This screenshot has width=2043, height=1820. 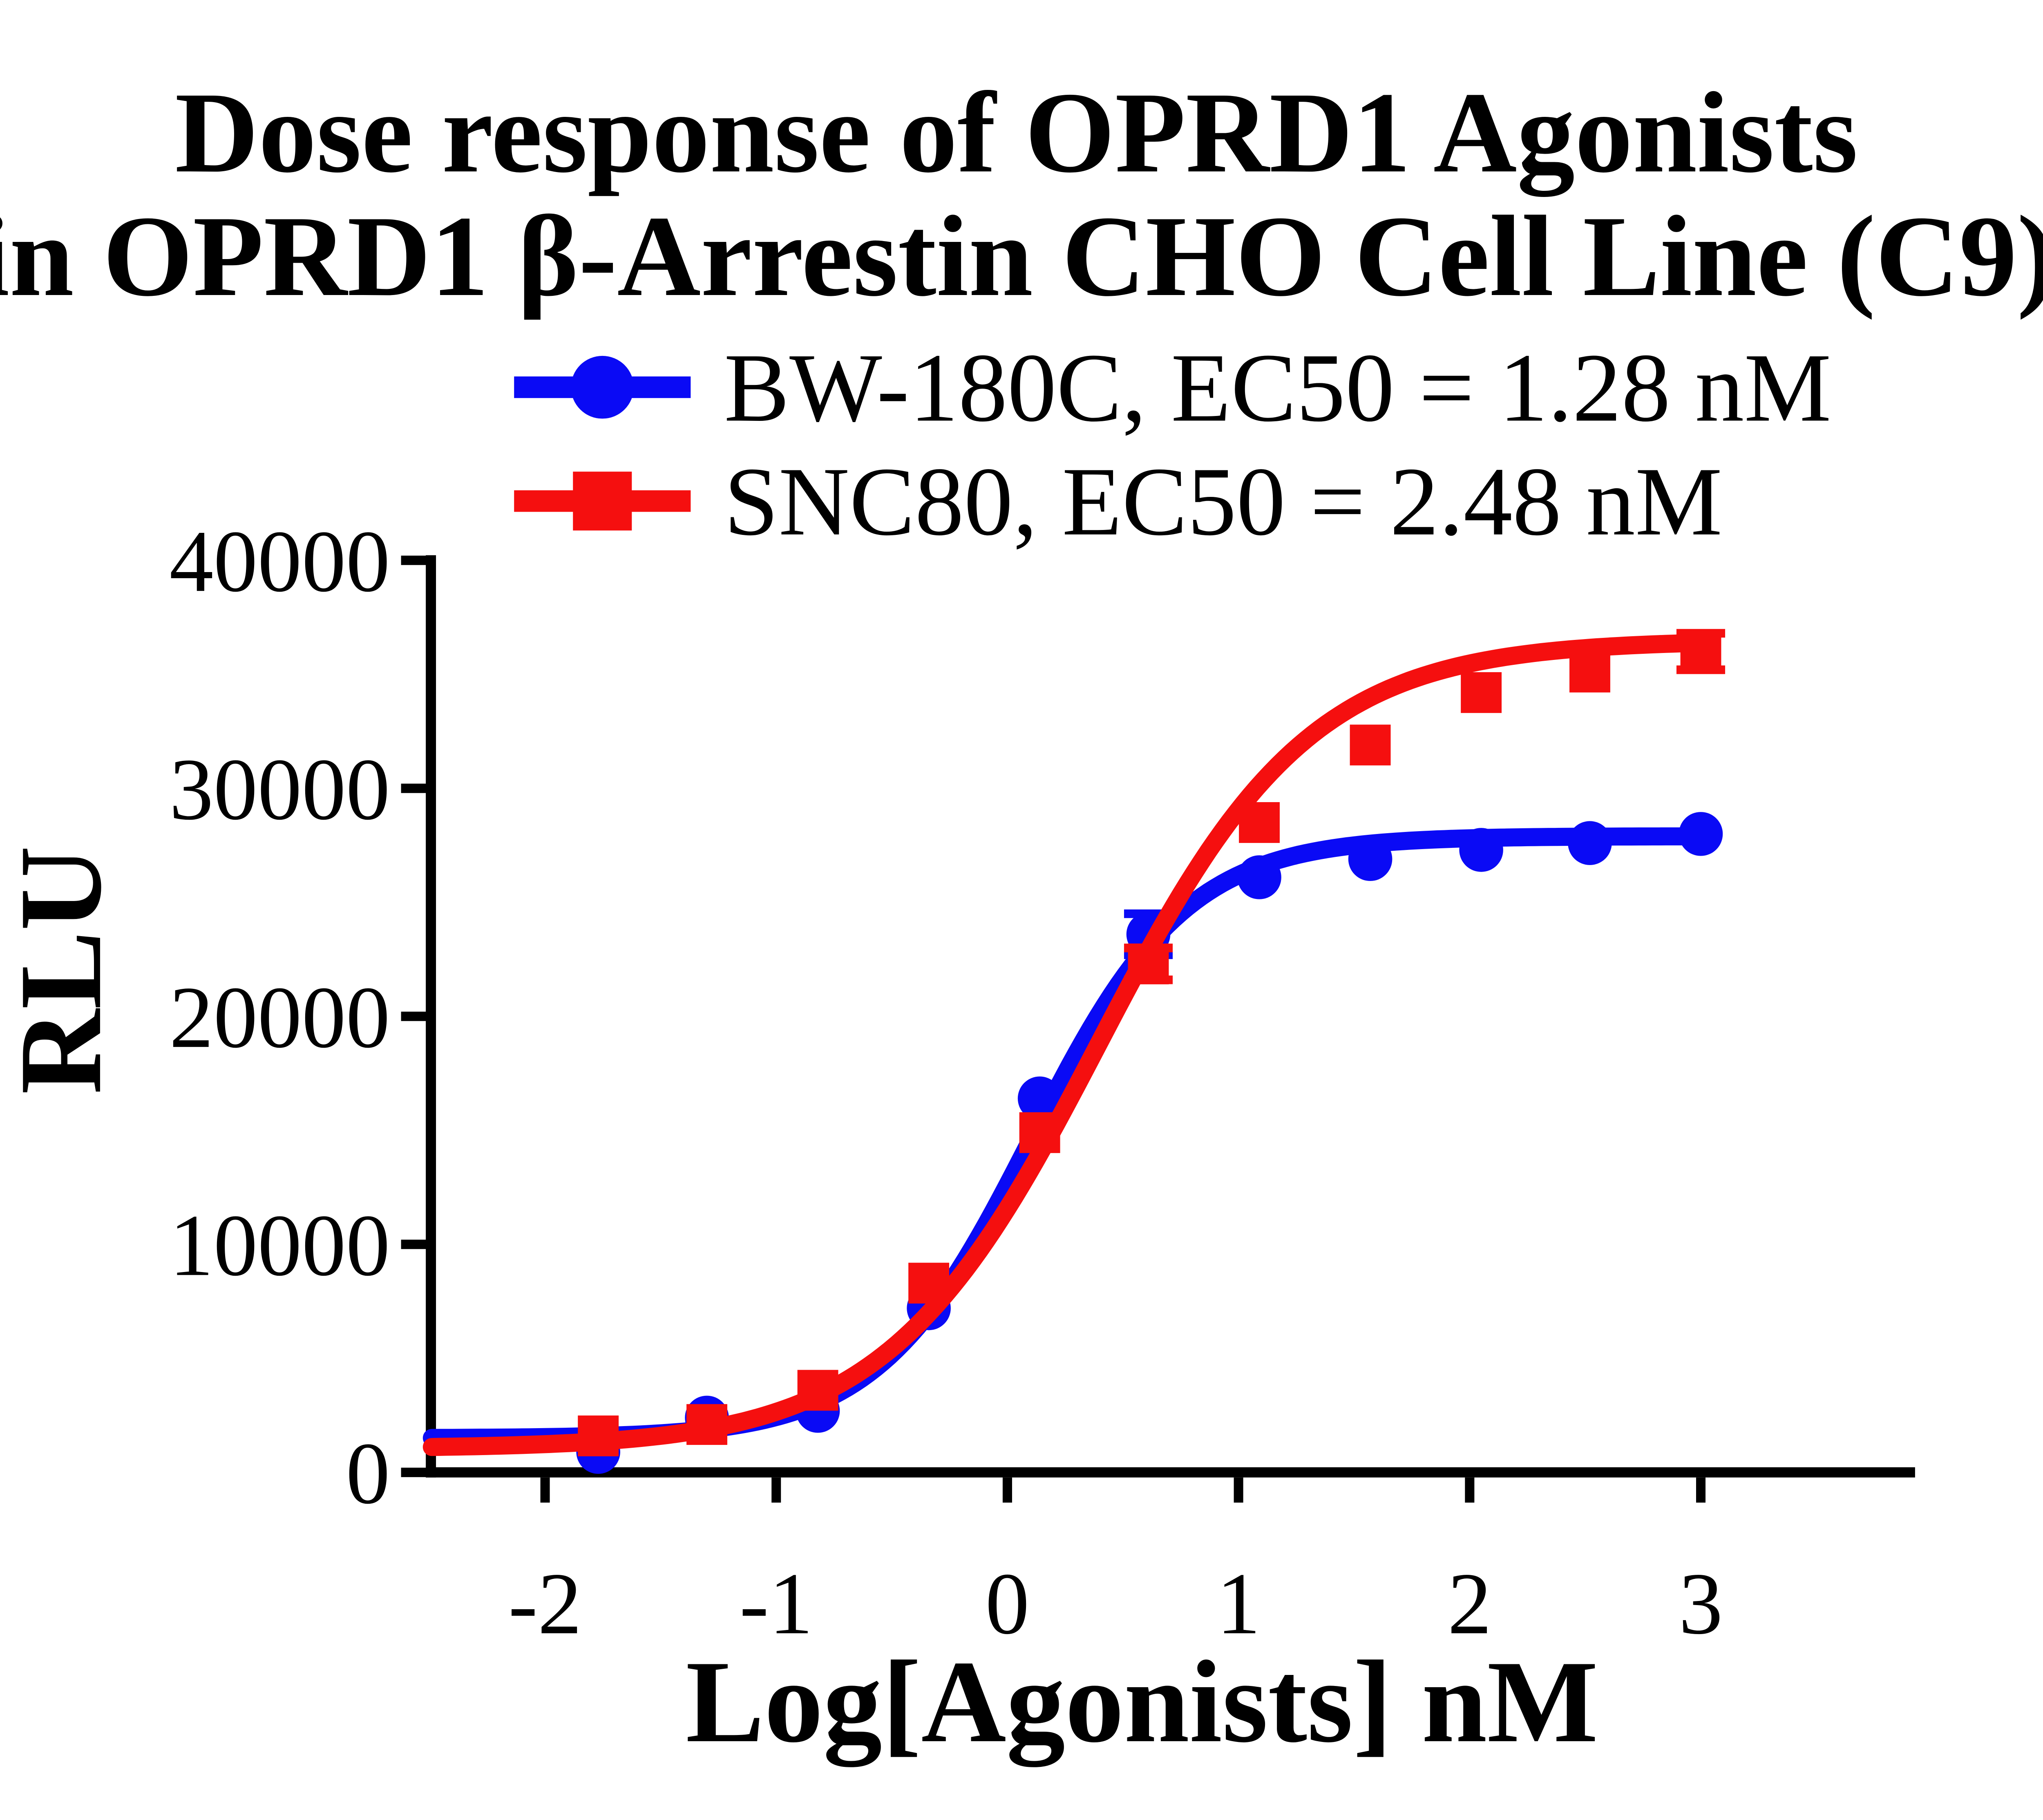 What do you see at coordinates (545, 1603) in the screenshot?
I see `x-tick-label--2: -2` at bounding box center [545, 1603].